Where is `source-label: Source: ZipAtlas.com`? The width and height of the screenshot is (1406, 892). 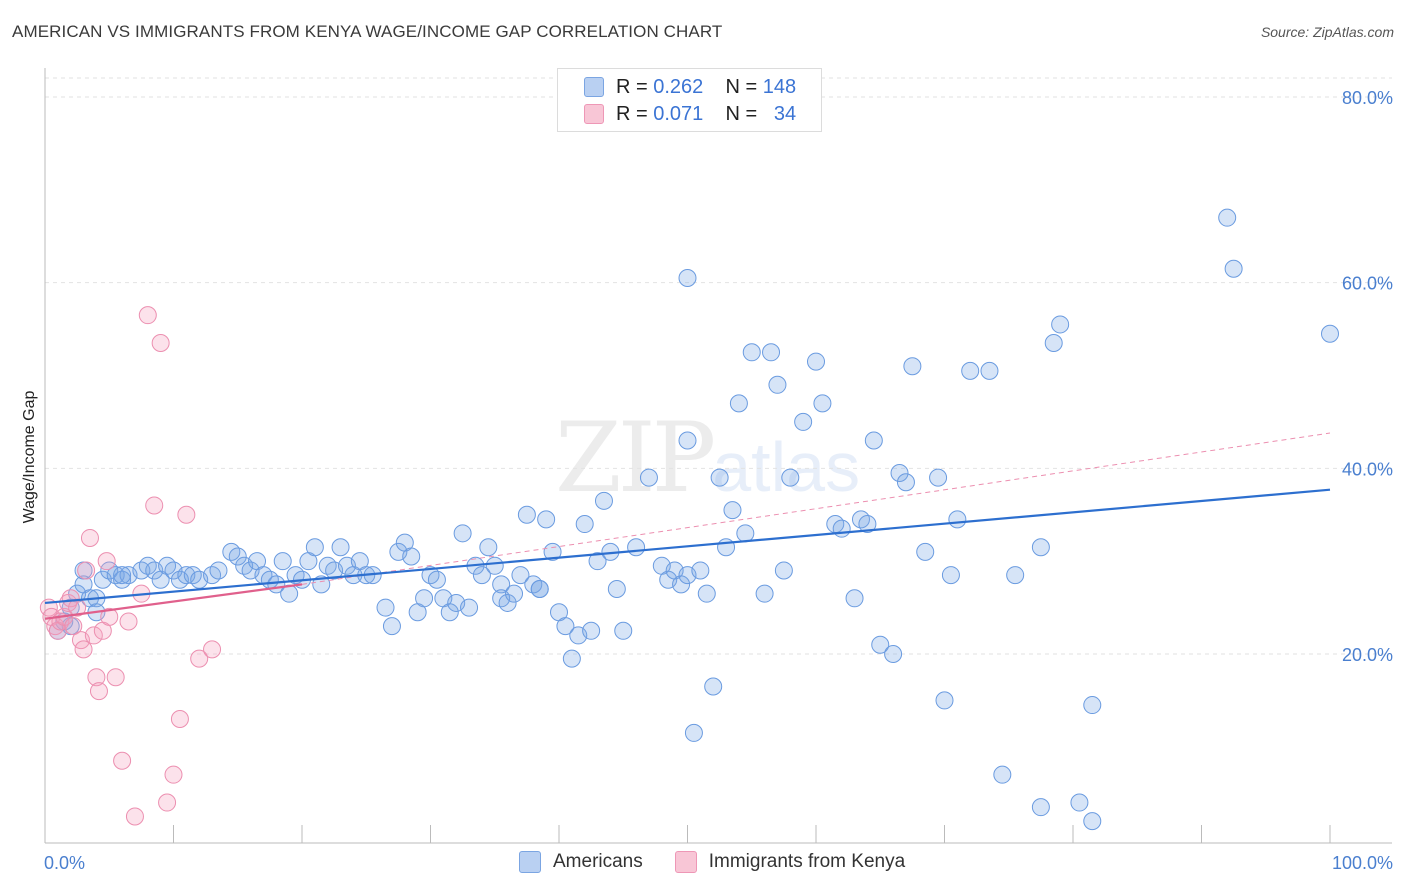
source-label: Source: ZipAtlas.com is located at coordinates (1327, 32).